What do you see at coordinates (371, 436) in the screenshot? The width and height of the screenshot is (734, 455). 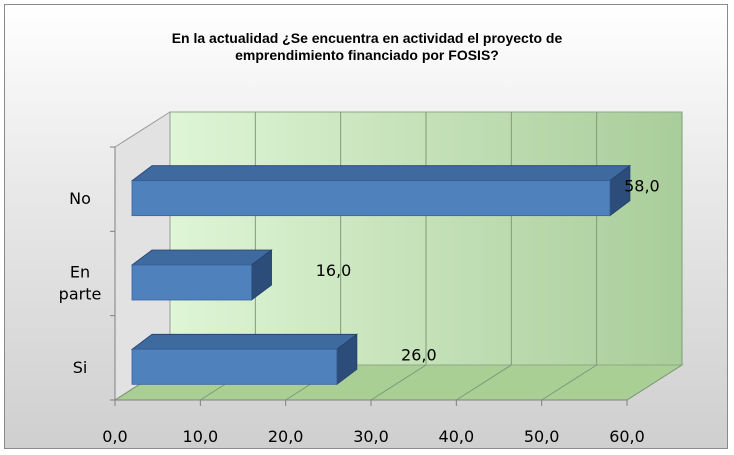 I see `x-tick-label: 30,0` at bounding box center [371, 436].